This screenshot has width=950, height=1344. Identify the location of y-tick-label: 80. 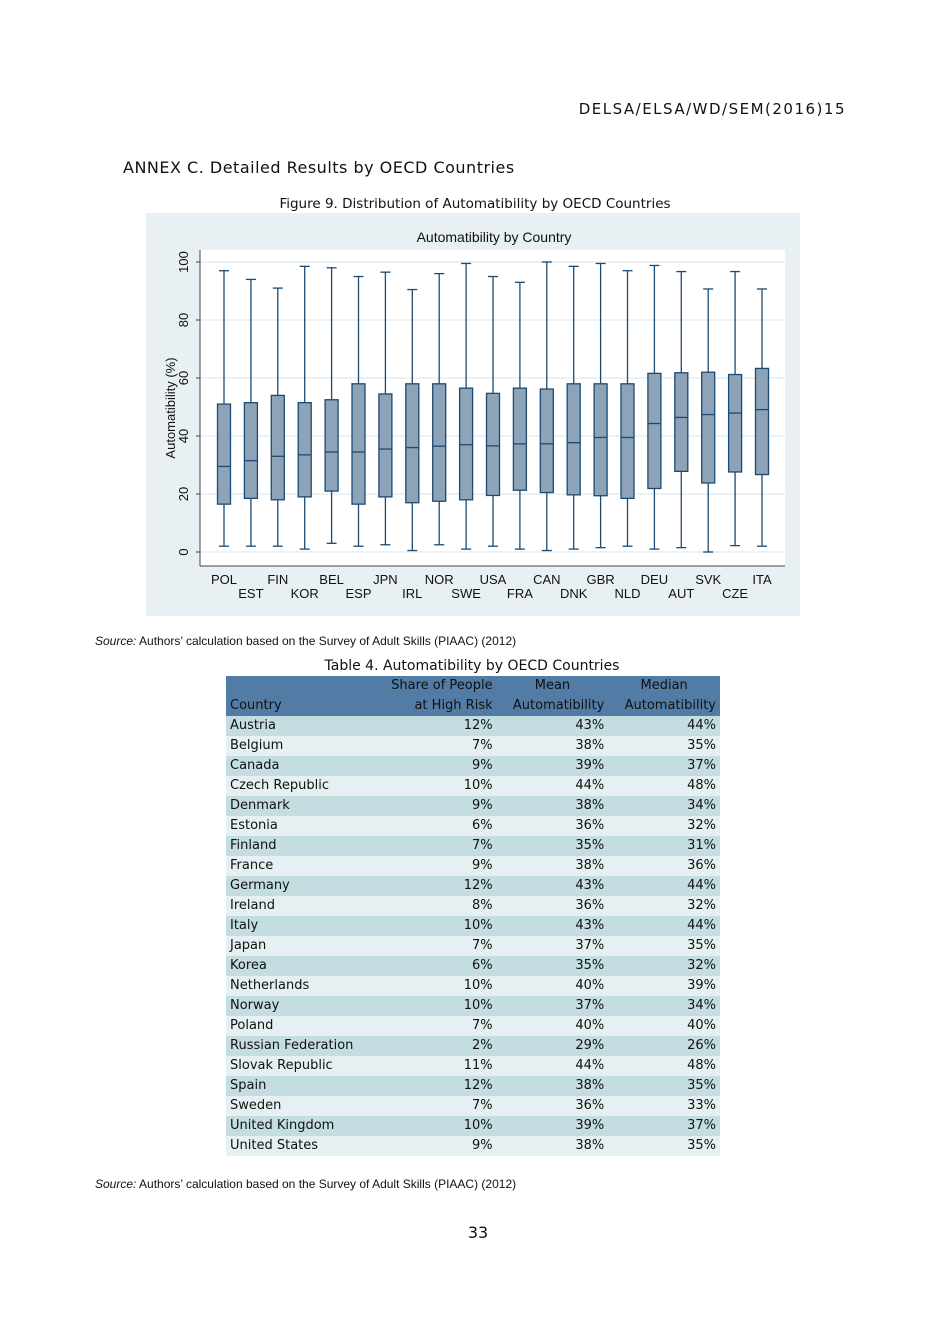
(183, 320).